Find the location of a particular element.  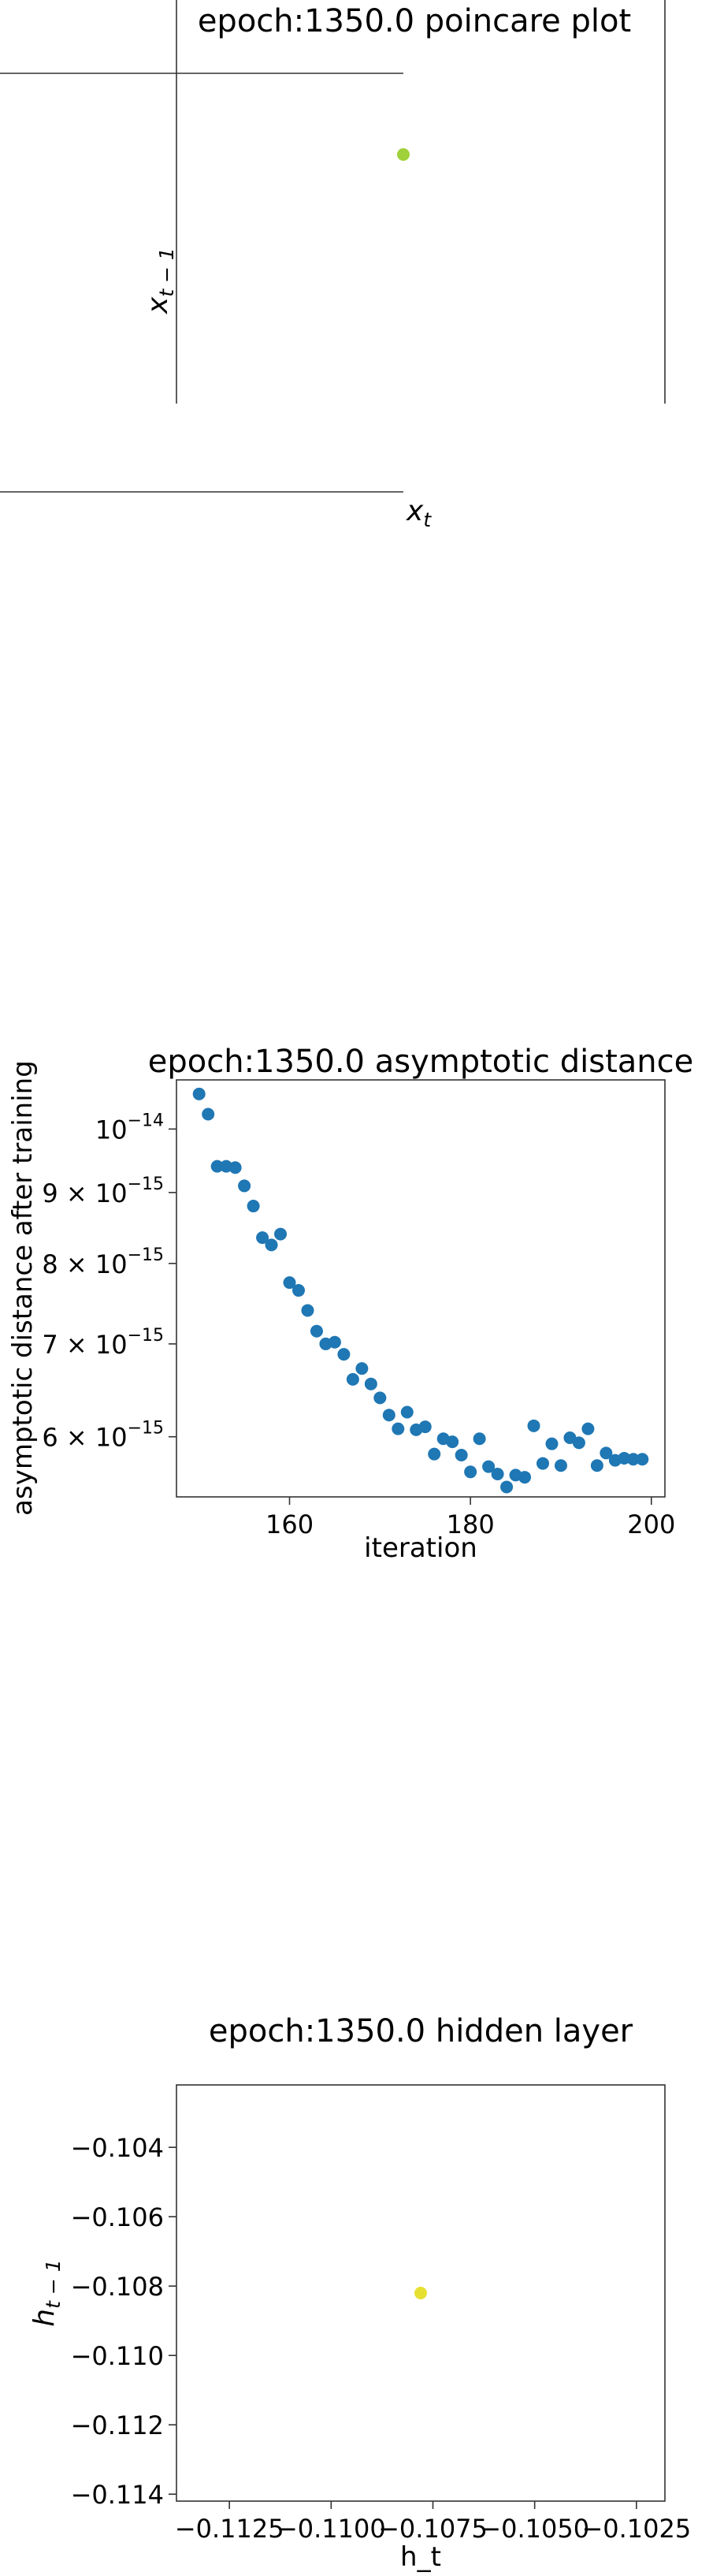

svg-text: xt − 1 is located at coordinates (160, 281).